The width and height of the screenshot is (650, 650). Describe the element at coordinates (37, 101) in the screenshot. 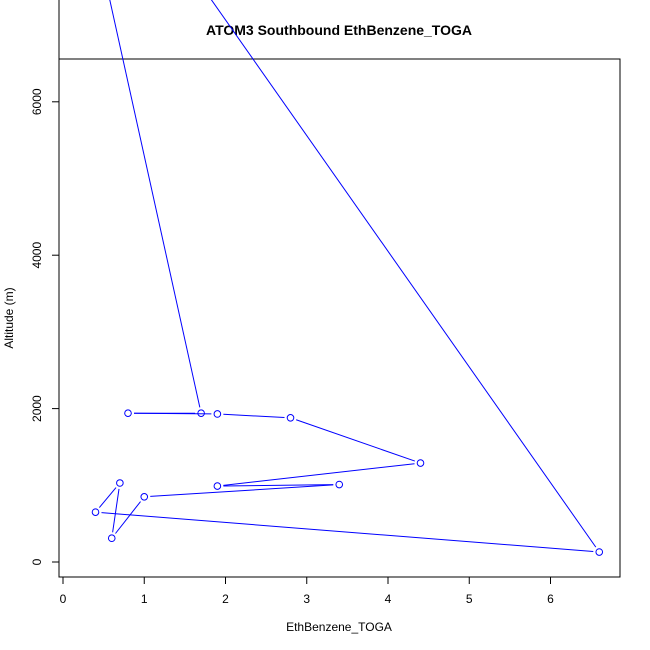

I see `y-tick-label: 6000` at that location.